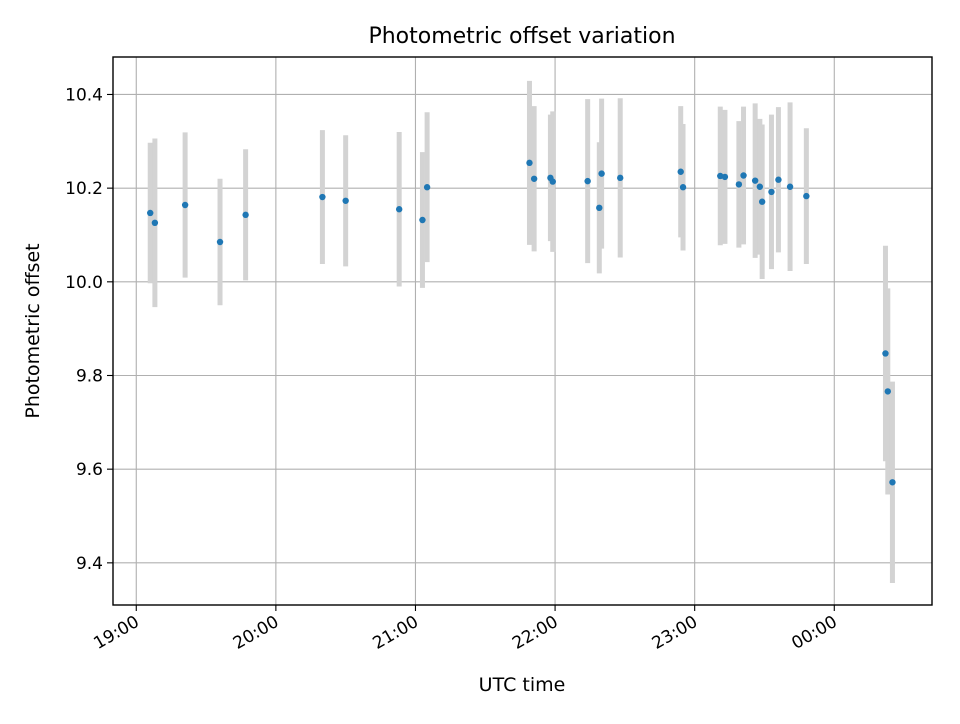  Describe the element at coordinates (116, 633) in the screenshot. I see `x-tick-label: 19:00` at that location.